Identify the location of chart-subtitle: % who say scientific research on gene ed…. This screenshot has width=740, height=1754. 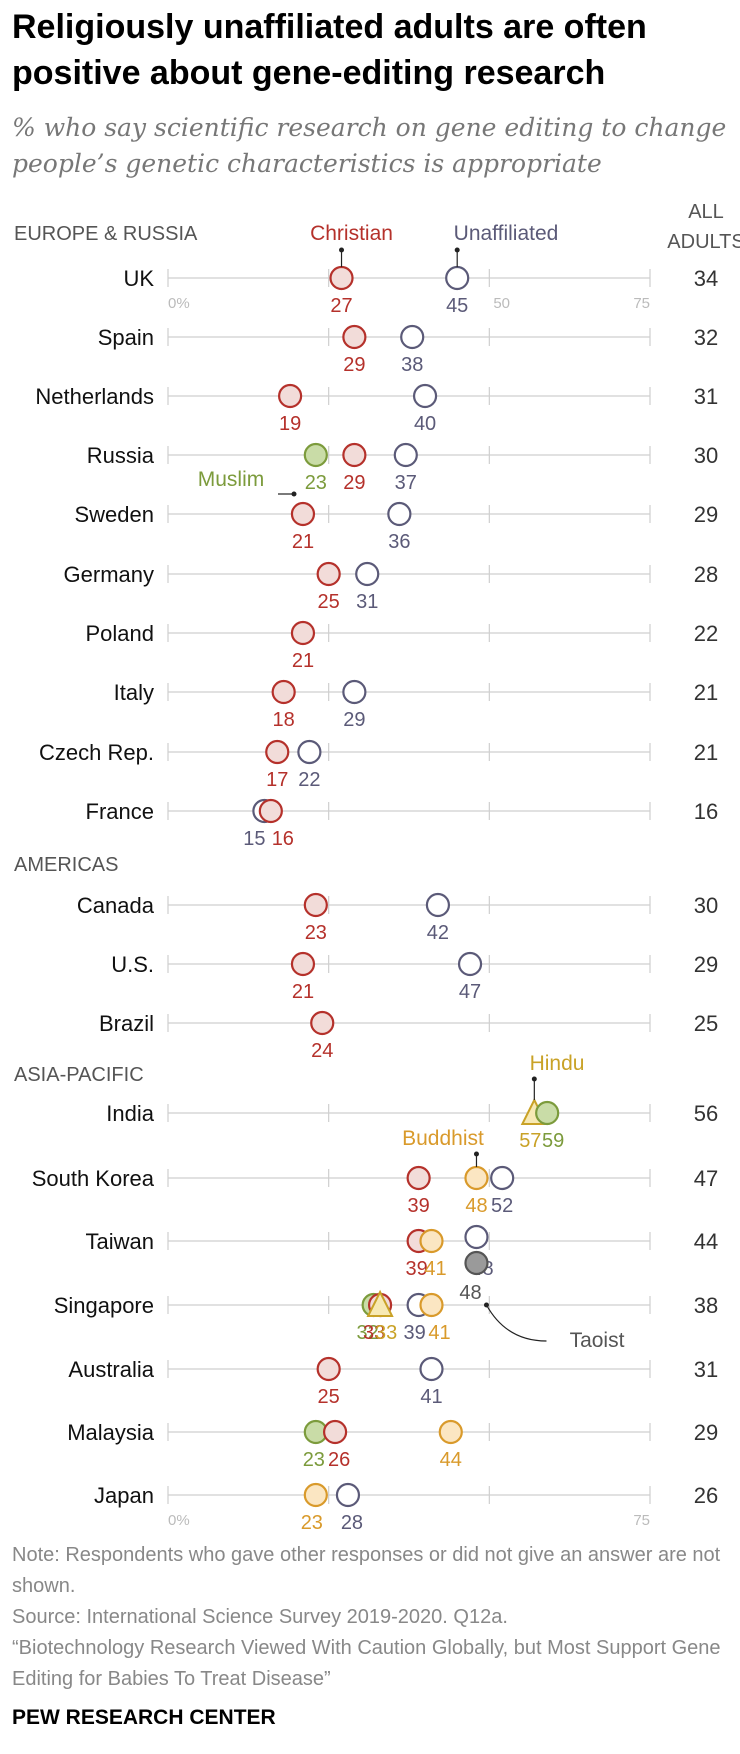
(369, 145).